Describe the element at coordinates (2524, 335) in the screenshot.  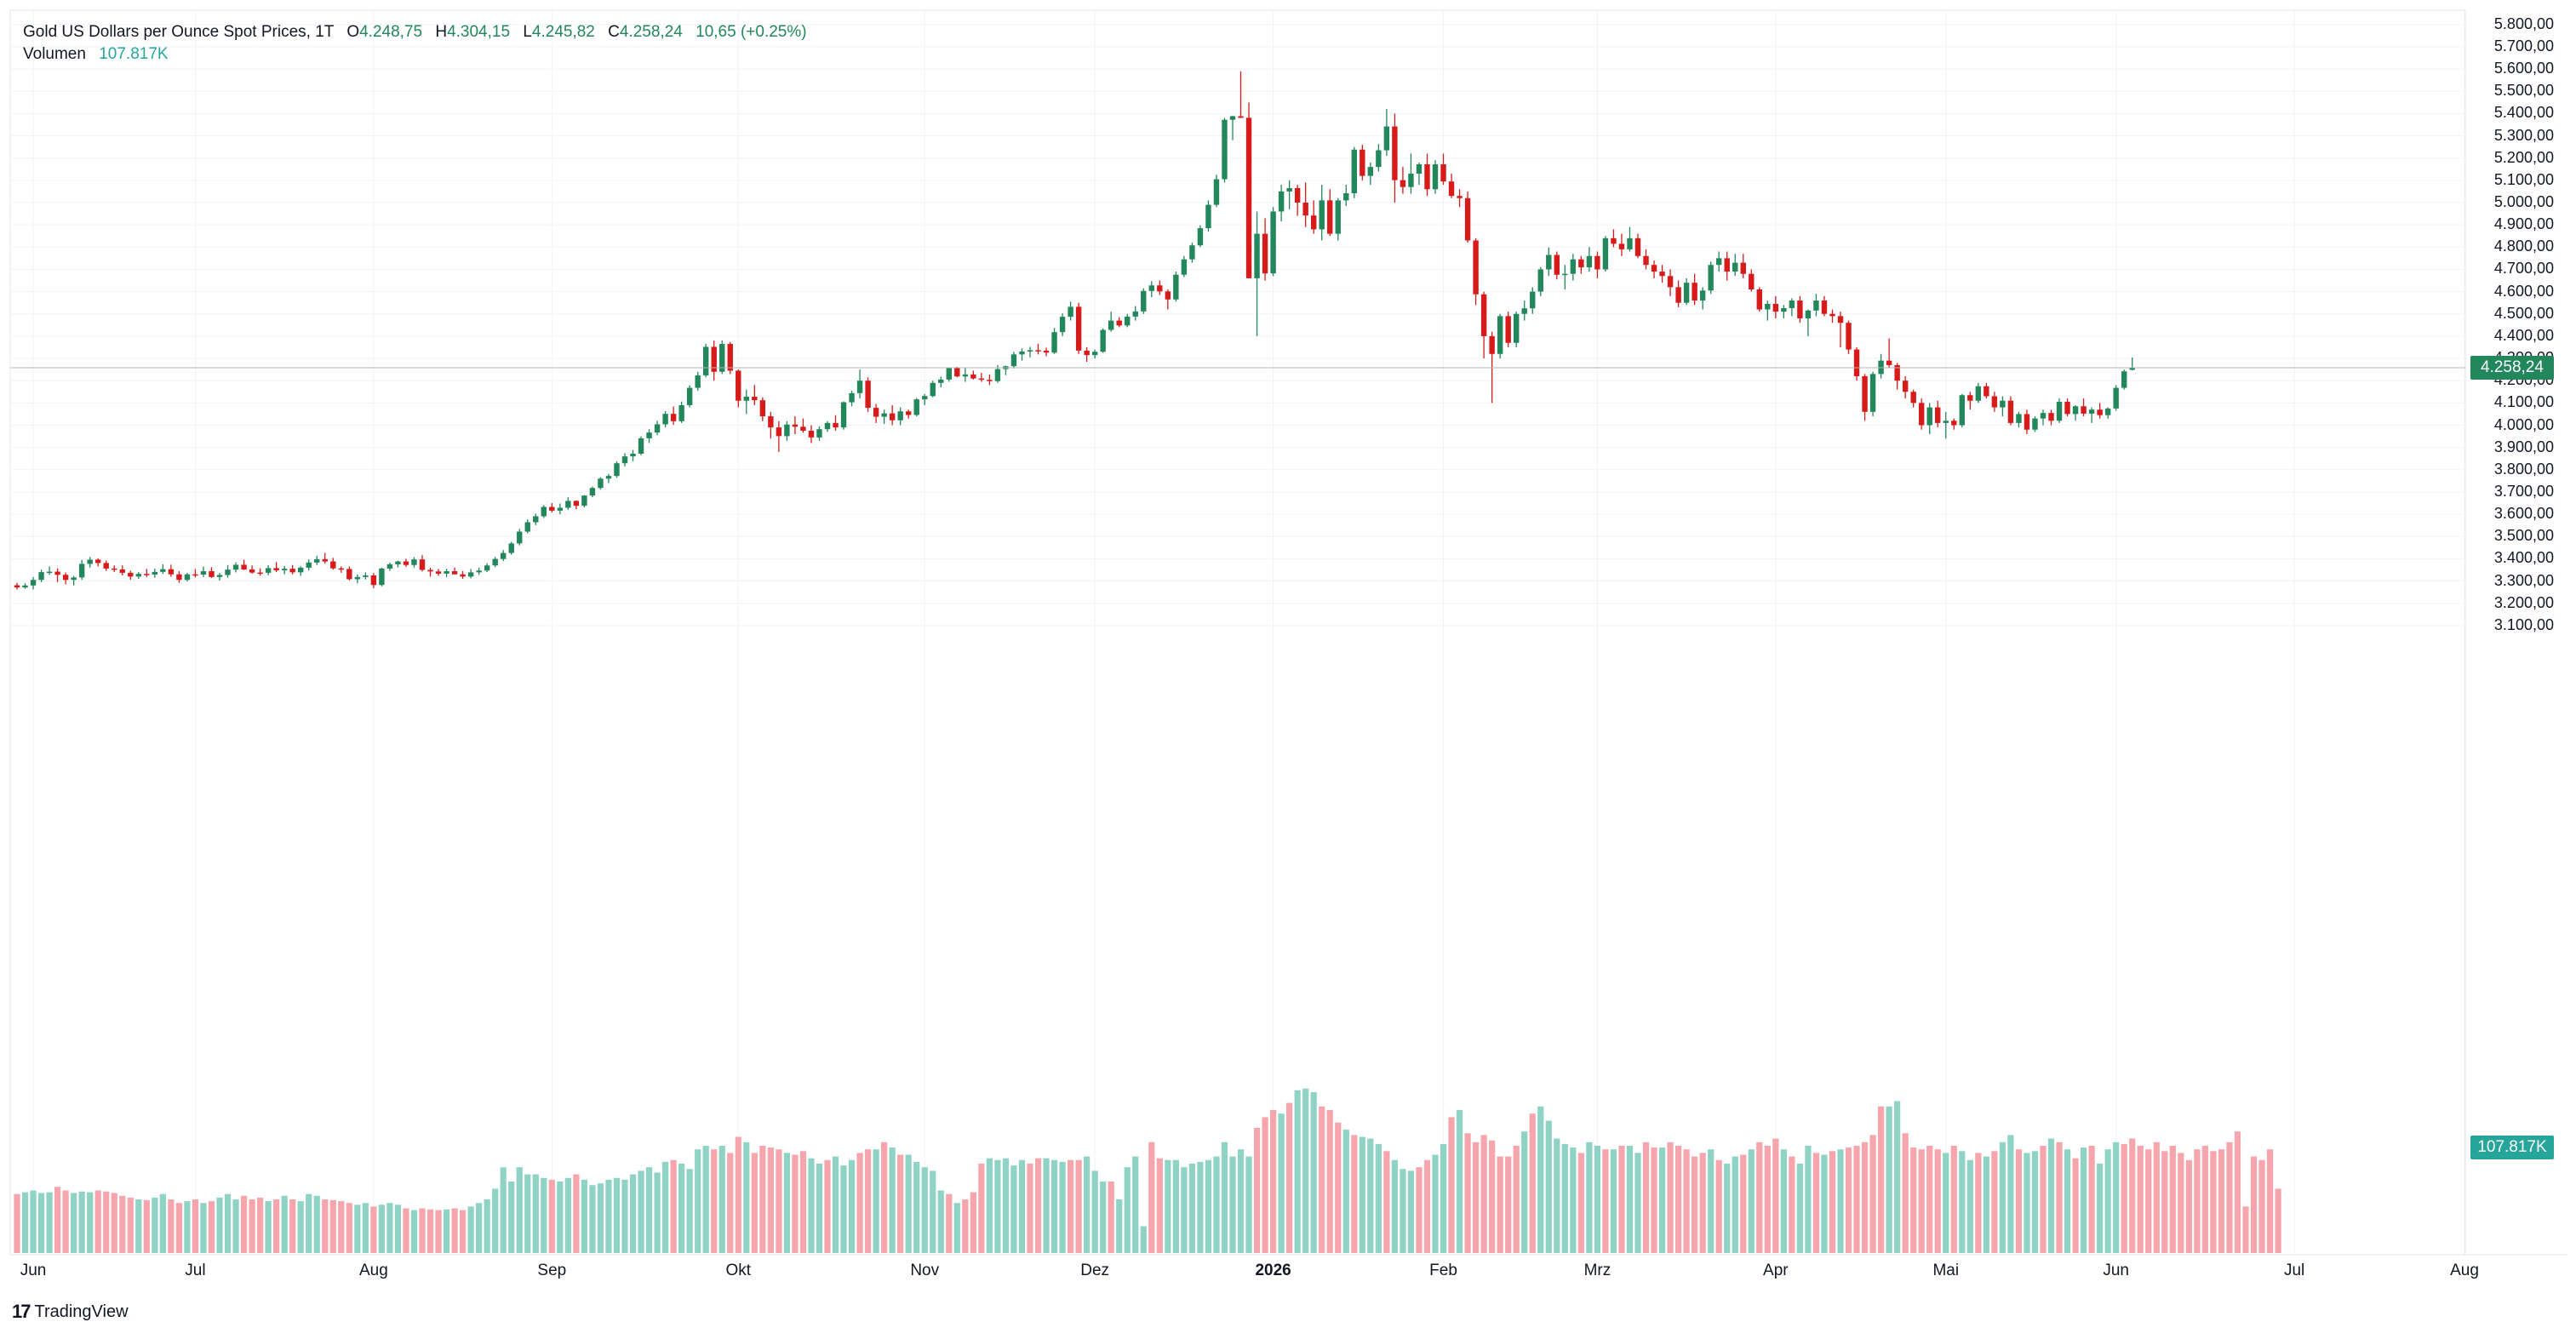
I see `price-axis-label: 4.400,00` at that location.